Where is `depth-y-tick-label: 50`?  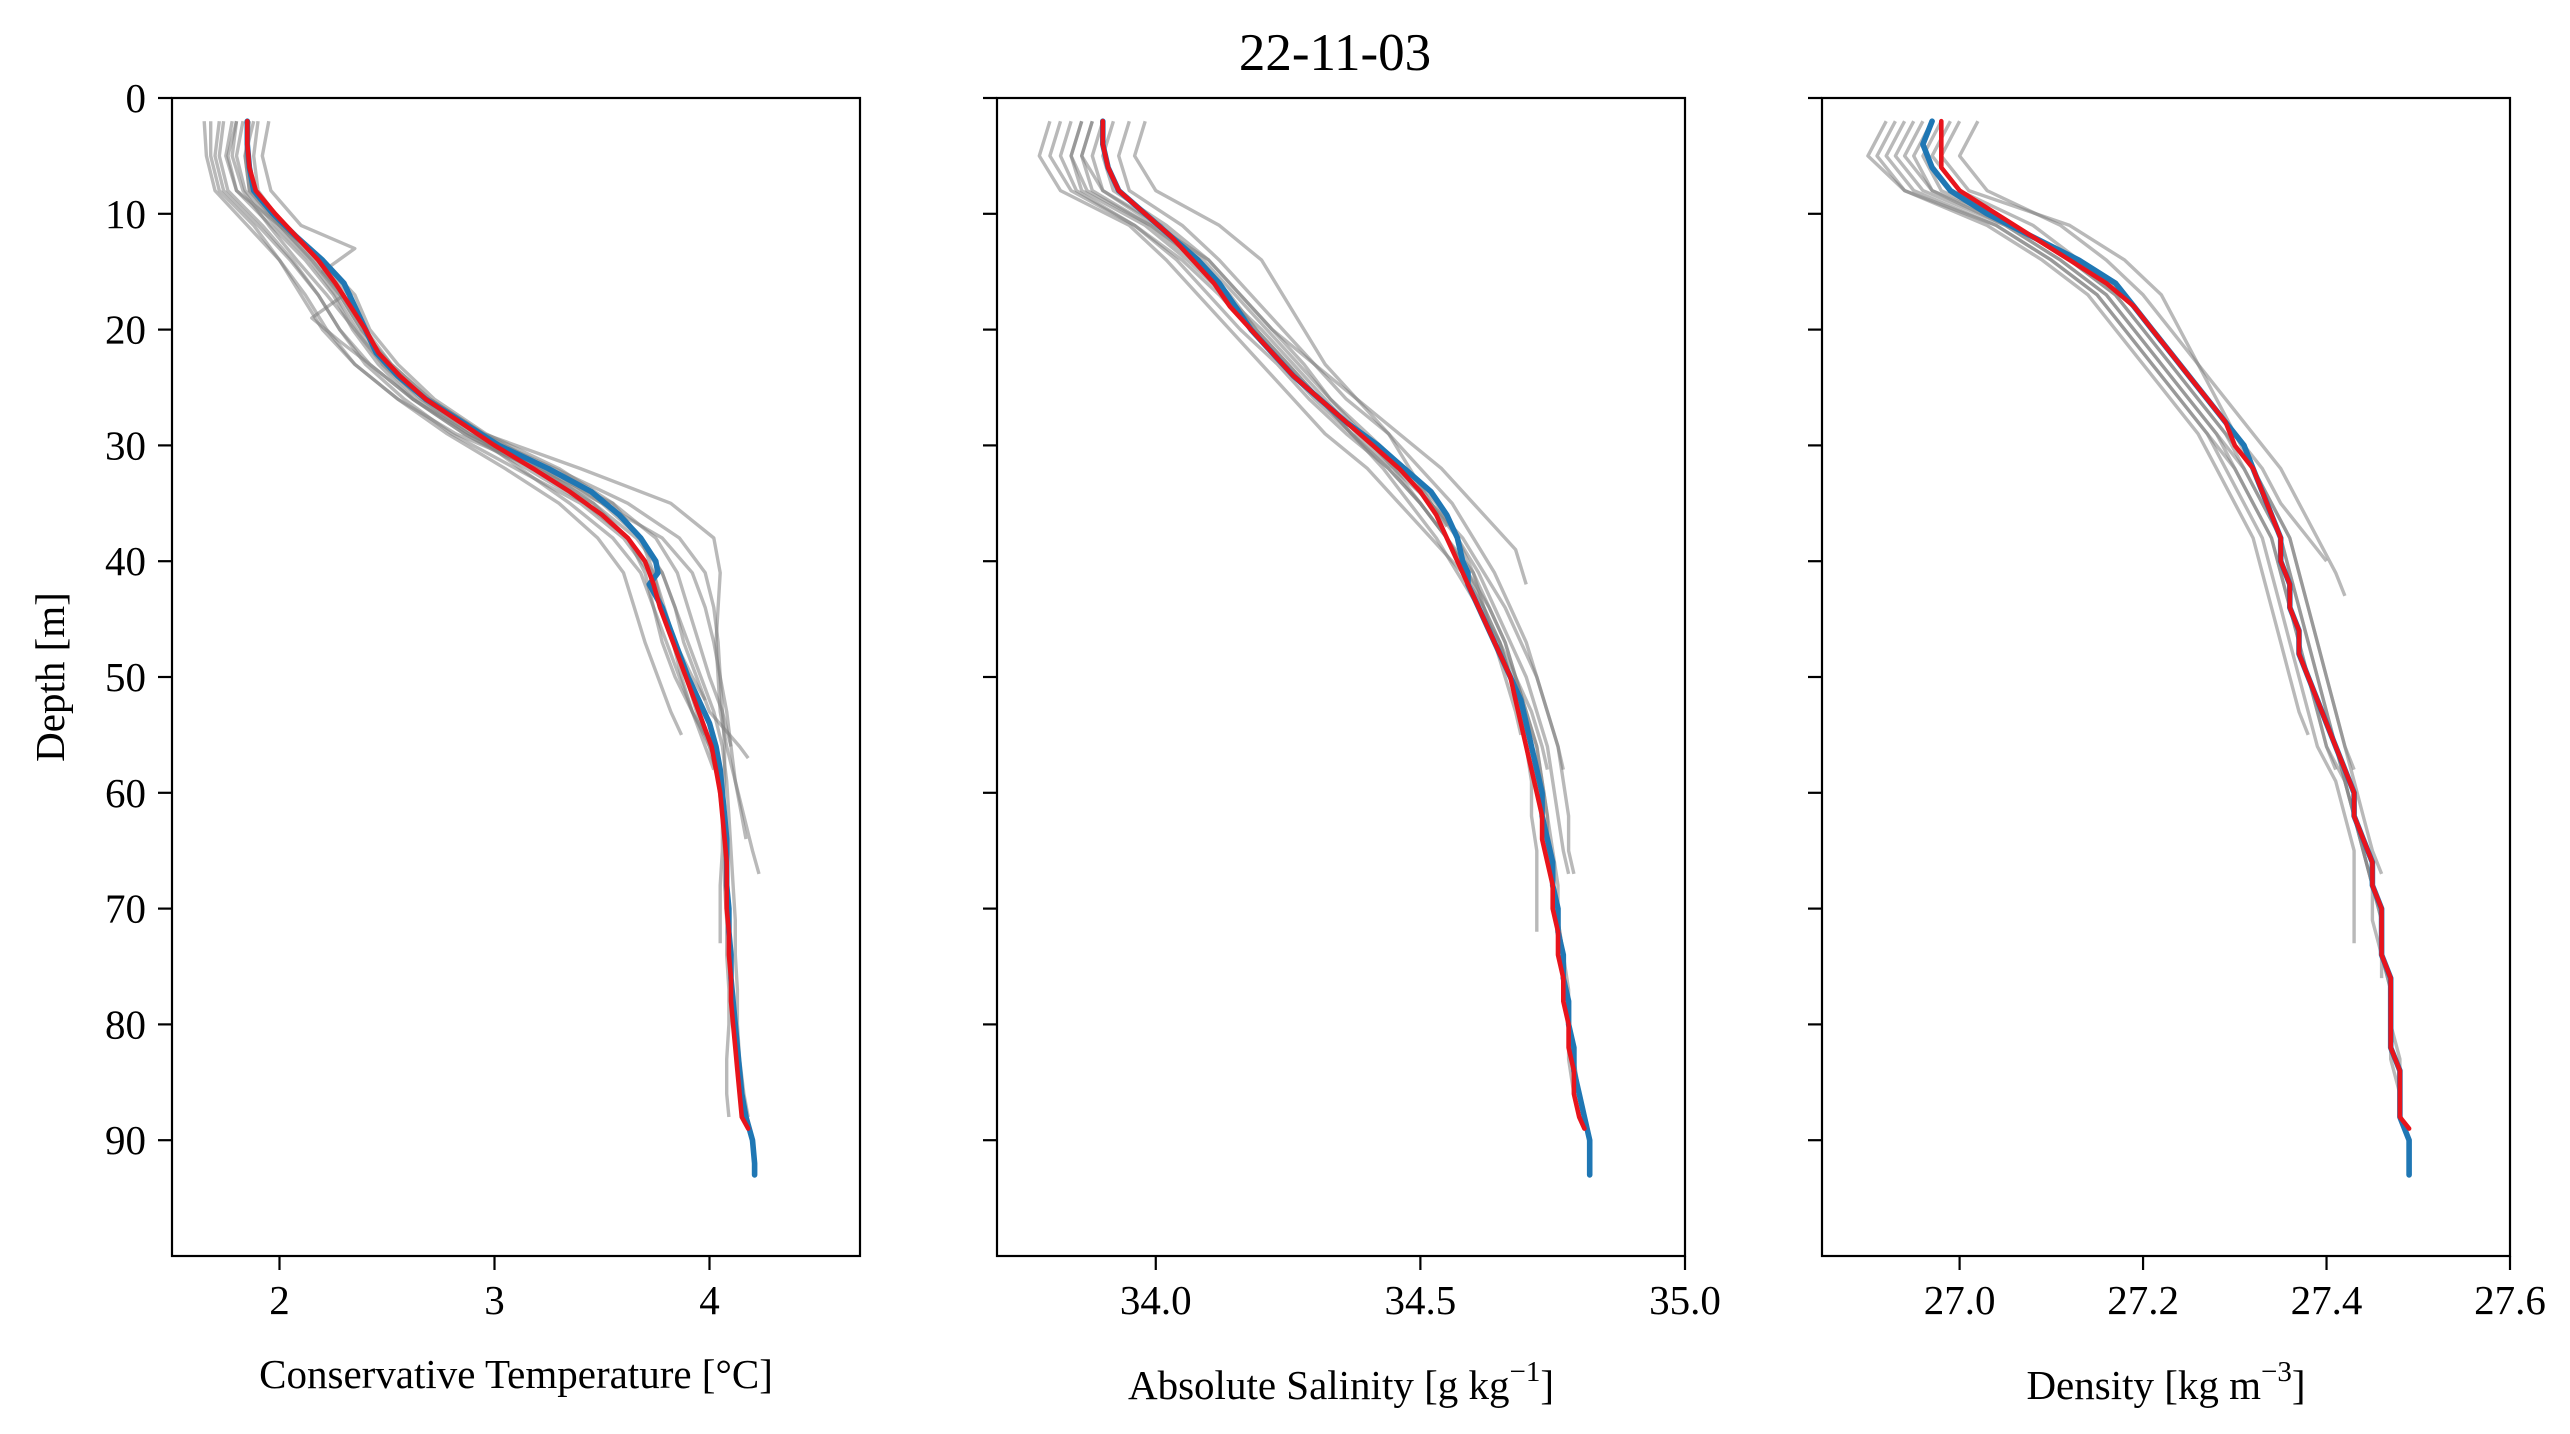
depth-y-tick-label: 50 is located at coordinates (125, 677).